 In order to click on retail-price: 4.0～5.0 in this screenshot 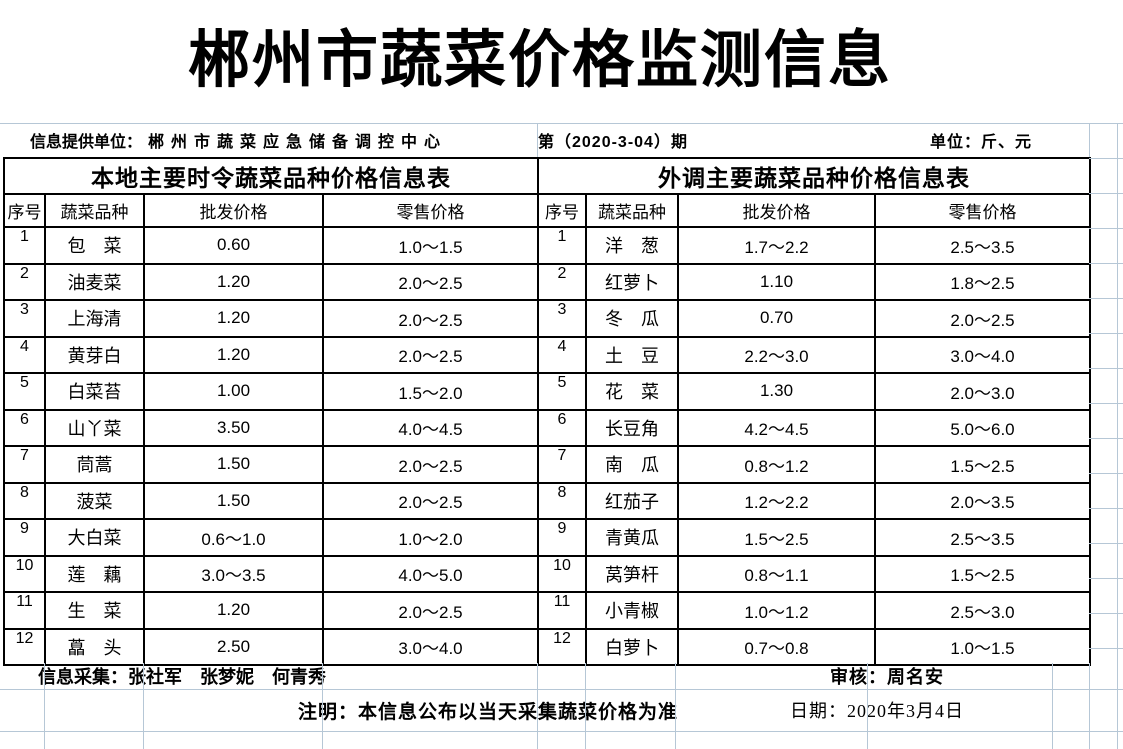, I will do `click(430, 573)`.